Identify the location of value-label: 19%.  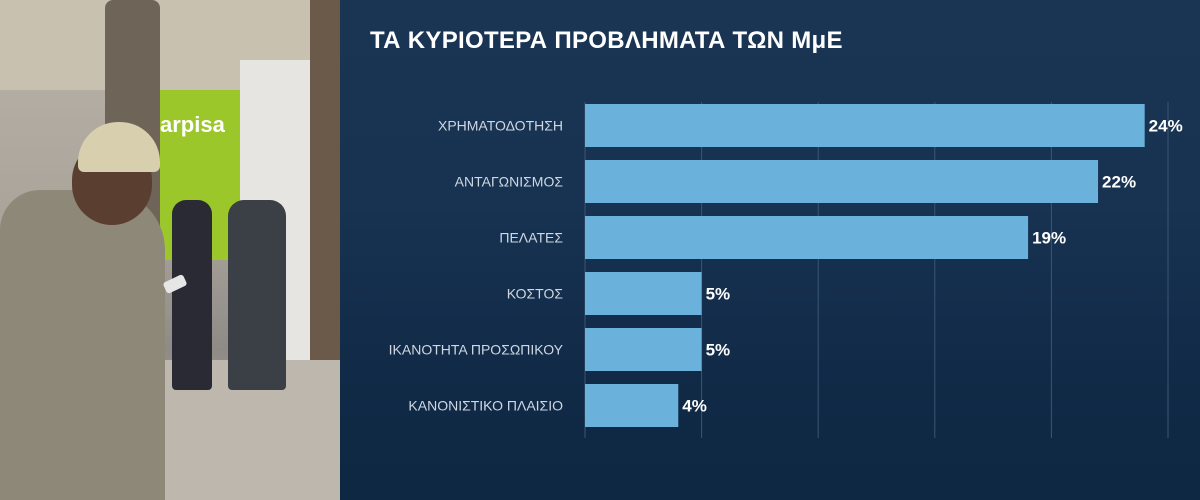
(1049, 238).